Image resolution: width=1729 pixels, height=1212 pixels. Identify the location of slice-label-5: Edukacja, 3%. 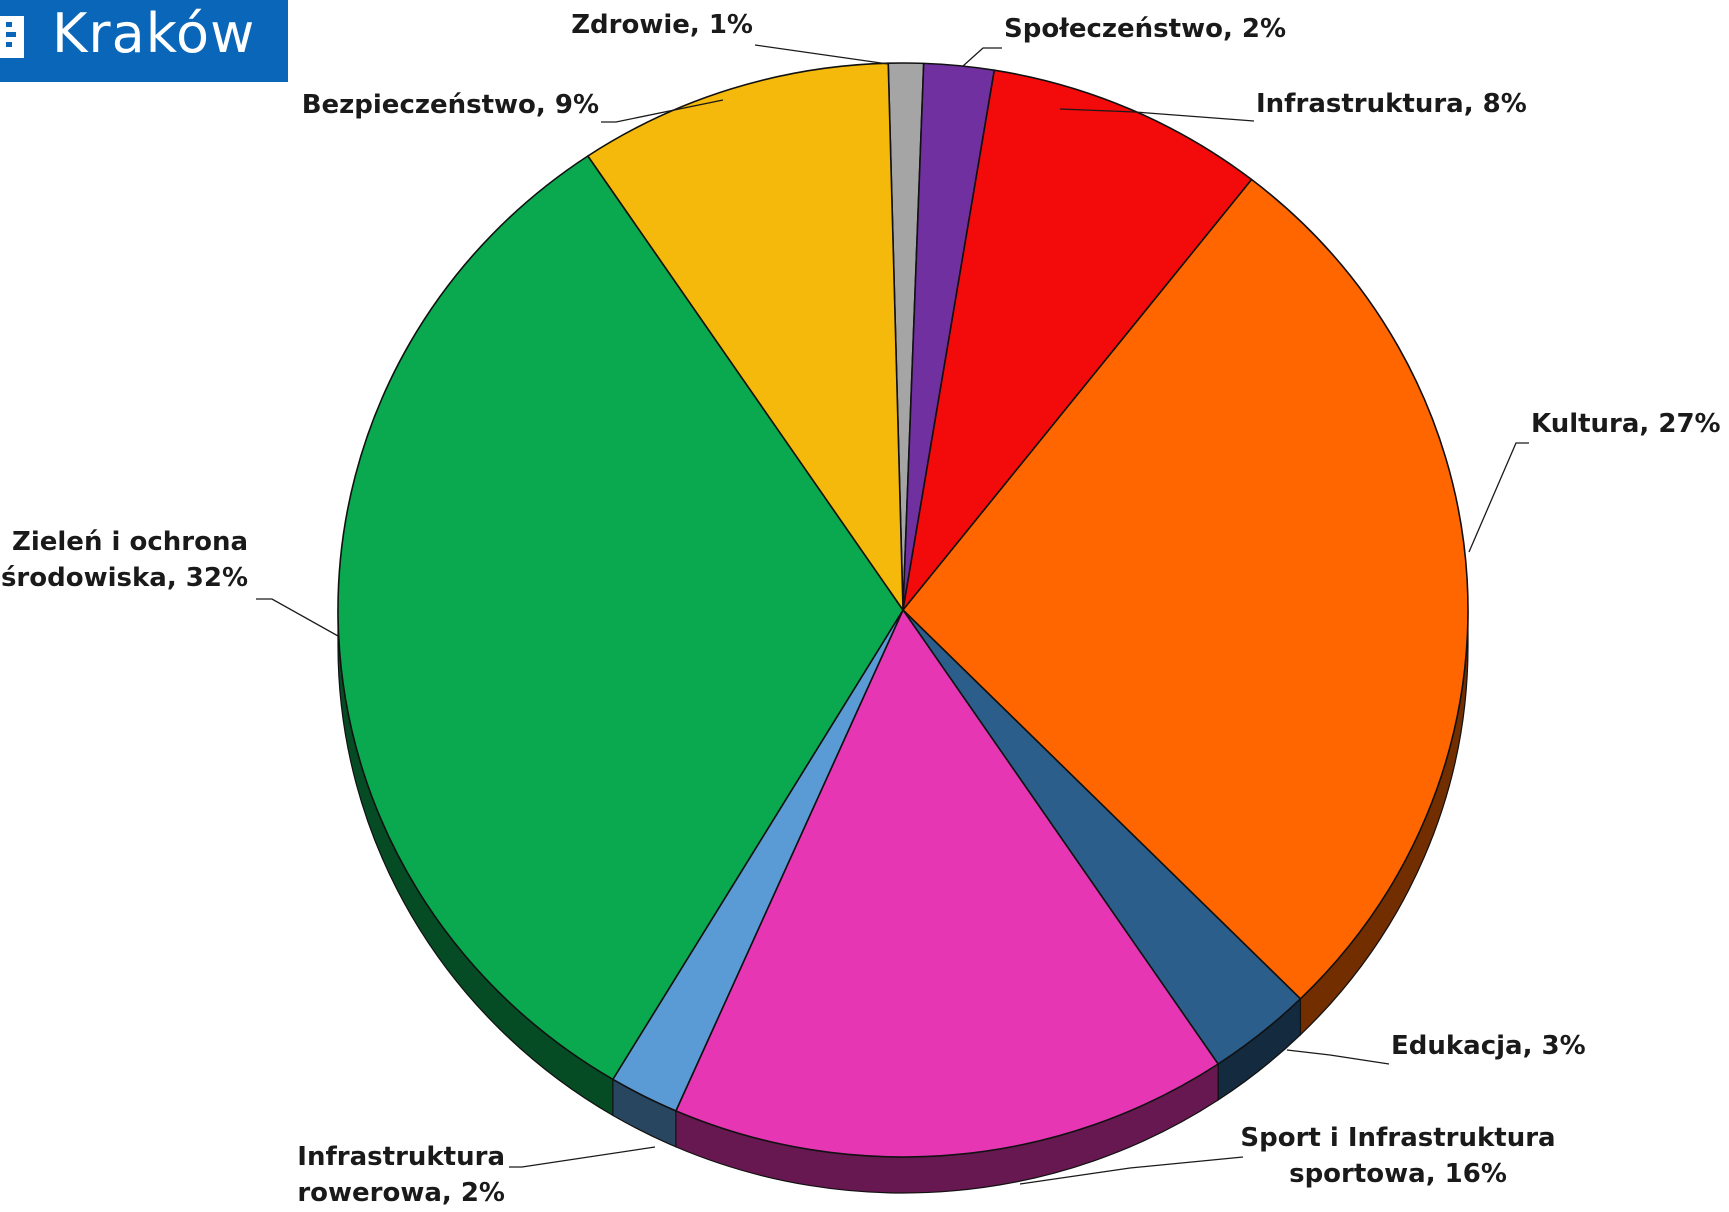
(1488, 1046).